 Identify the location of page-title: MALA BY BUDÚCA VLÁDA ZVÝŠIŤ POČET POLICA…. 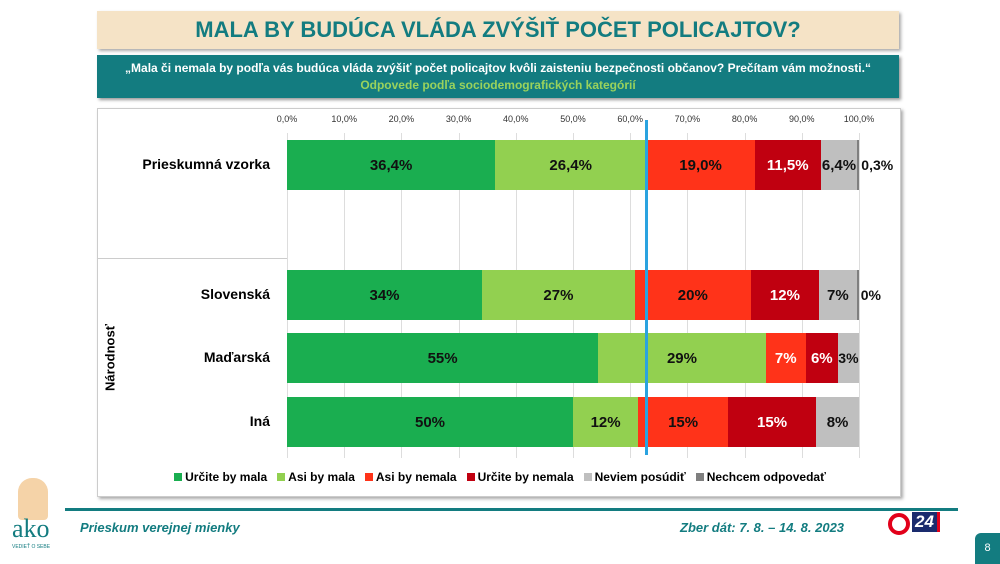
(498, 30).